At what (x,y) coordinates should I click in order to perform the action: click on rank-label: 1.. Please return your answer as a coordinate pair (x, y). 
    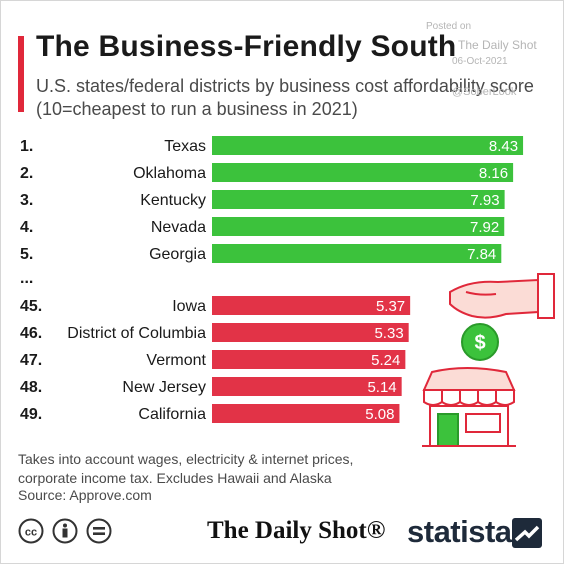
    Looking at the image, I should click on (26, 146).